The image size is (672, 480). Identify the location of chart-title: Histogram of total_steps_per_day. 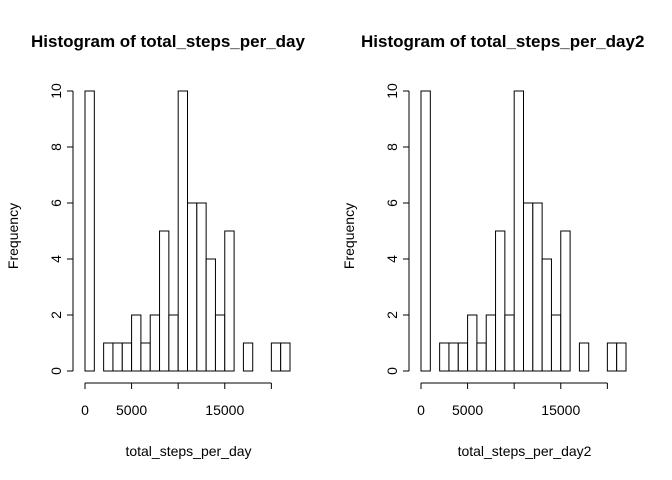
(168, 41).